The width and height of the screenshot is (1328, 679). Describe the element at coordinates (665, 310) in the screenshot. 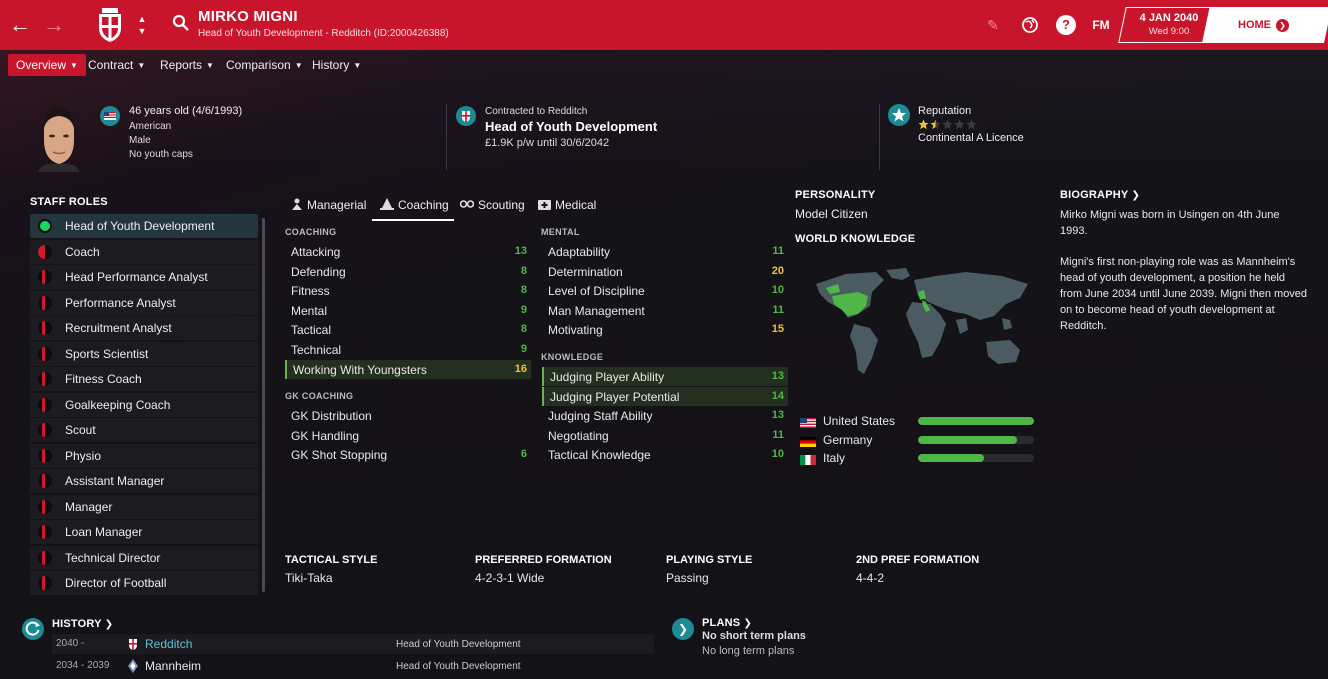

I see `attribute-row: Man Management 11` at that location.